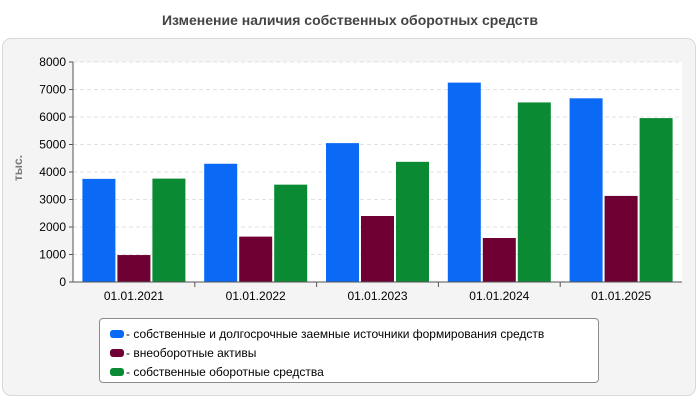 The height and width of the screenshot is (400, 700). What do you see at coordinates (52, 200) in the screenshot?
I see `y-tick-label: 3000` at bounding box center [52, 200].